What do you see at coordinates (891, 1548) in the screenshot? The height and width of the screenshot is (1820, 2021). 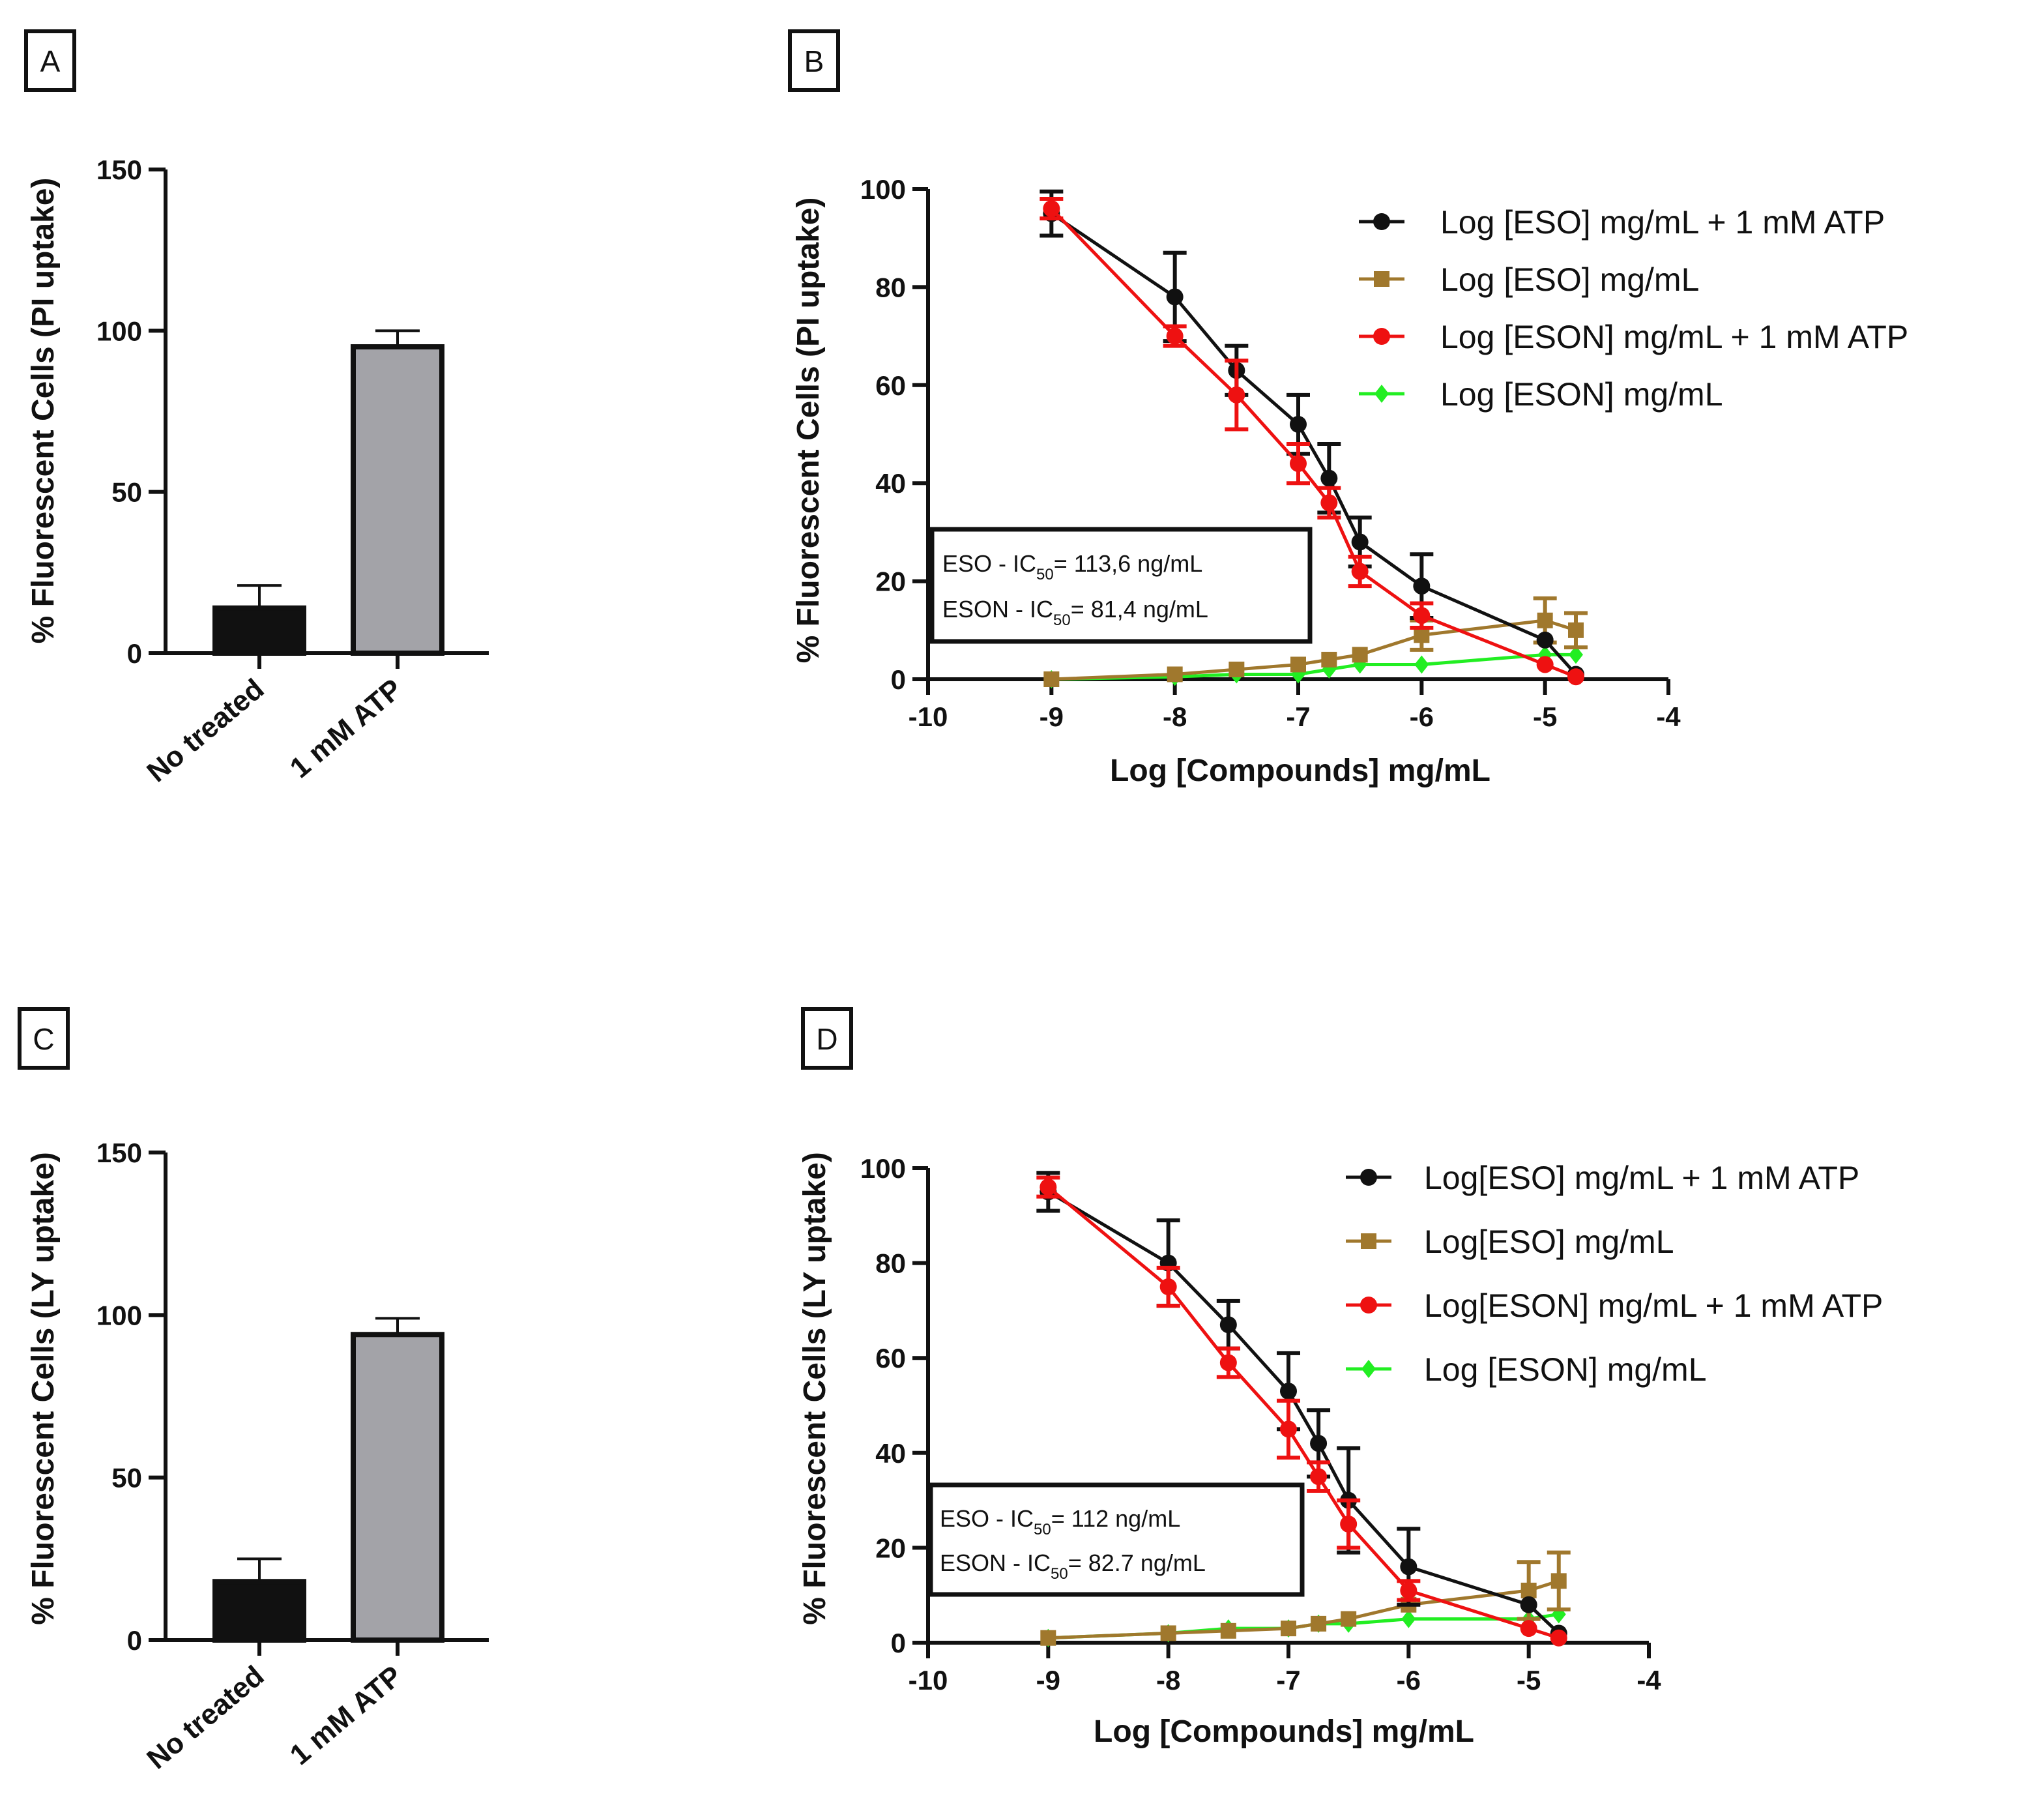 I see `panel-d-y-tick-label: 20` at bounding box center [891, 1548].